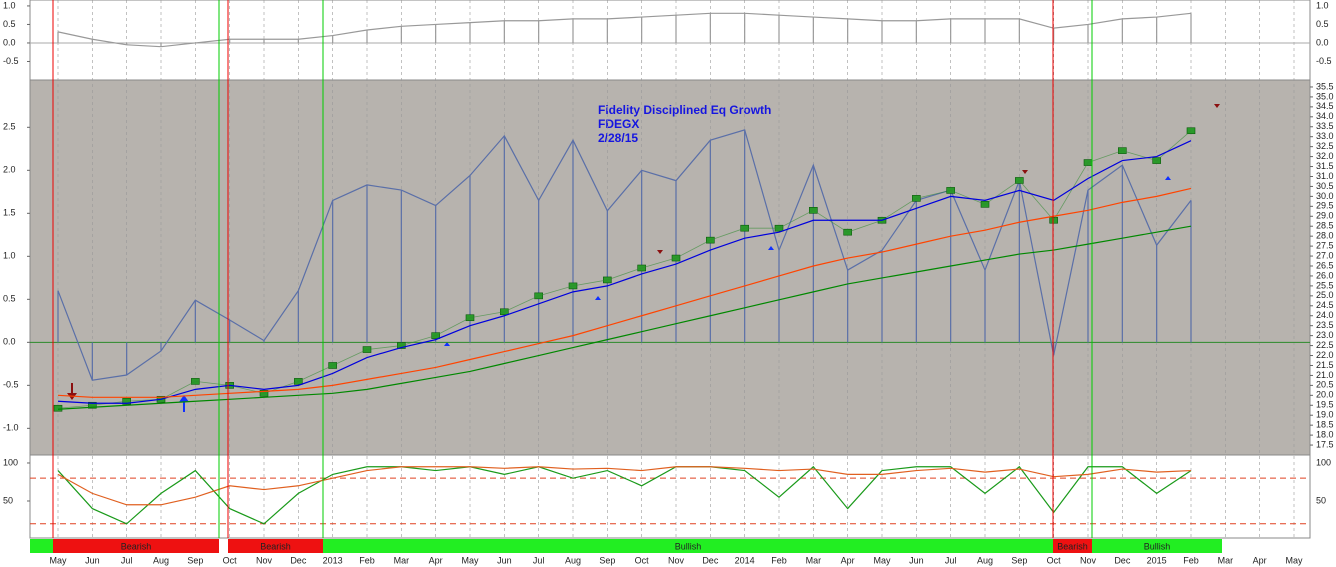 The width and height of the screenshot is (1336, 567). I want to click on y2-tick-label: 32.5, so click(1325, 146).